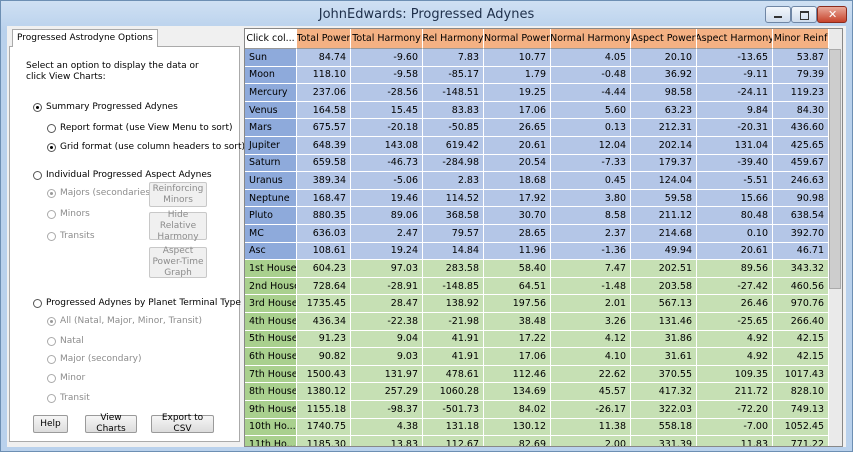  What do you see at coordinates (271, 269) in the screenshot?
I see `row-header: 1st House` at bounding box center [271, 269].